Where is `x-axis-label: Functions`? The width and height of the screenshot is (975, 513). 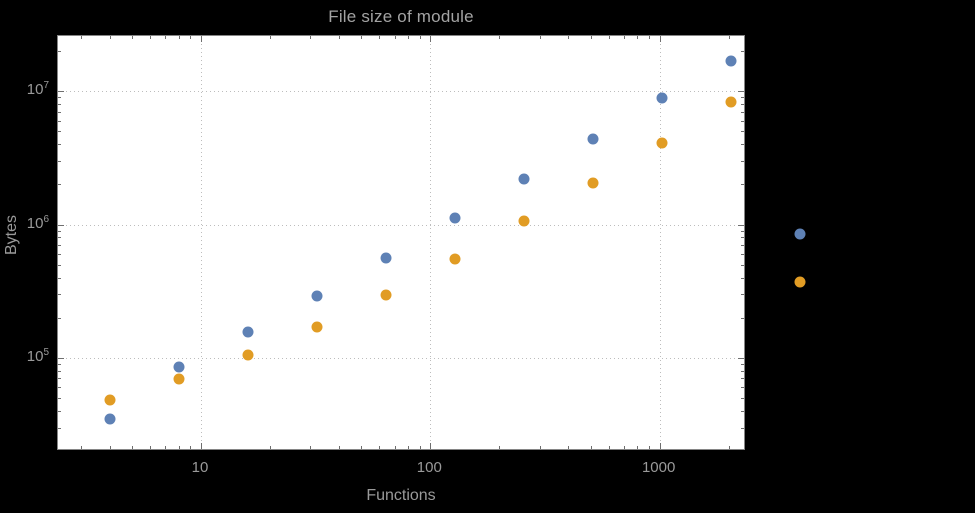
x-axis-label: Functions is located at coordinates (401, 495).